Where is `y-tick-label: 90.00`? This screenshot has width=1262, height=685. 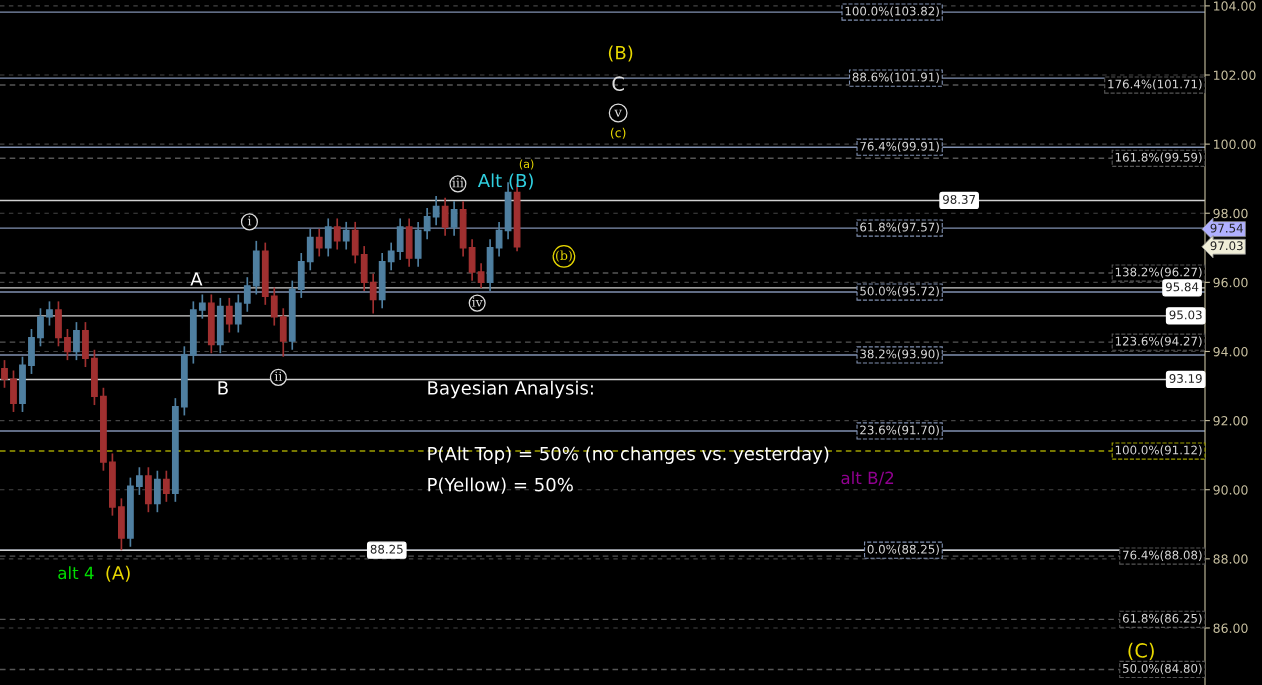
y-tick-label: 90.00 is located at coordinates (1230, 490).